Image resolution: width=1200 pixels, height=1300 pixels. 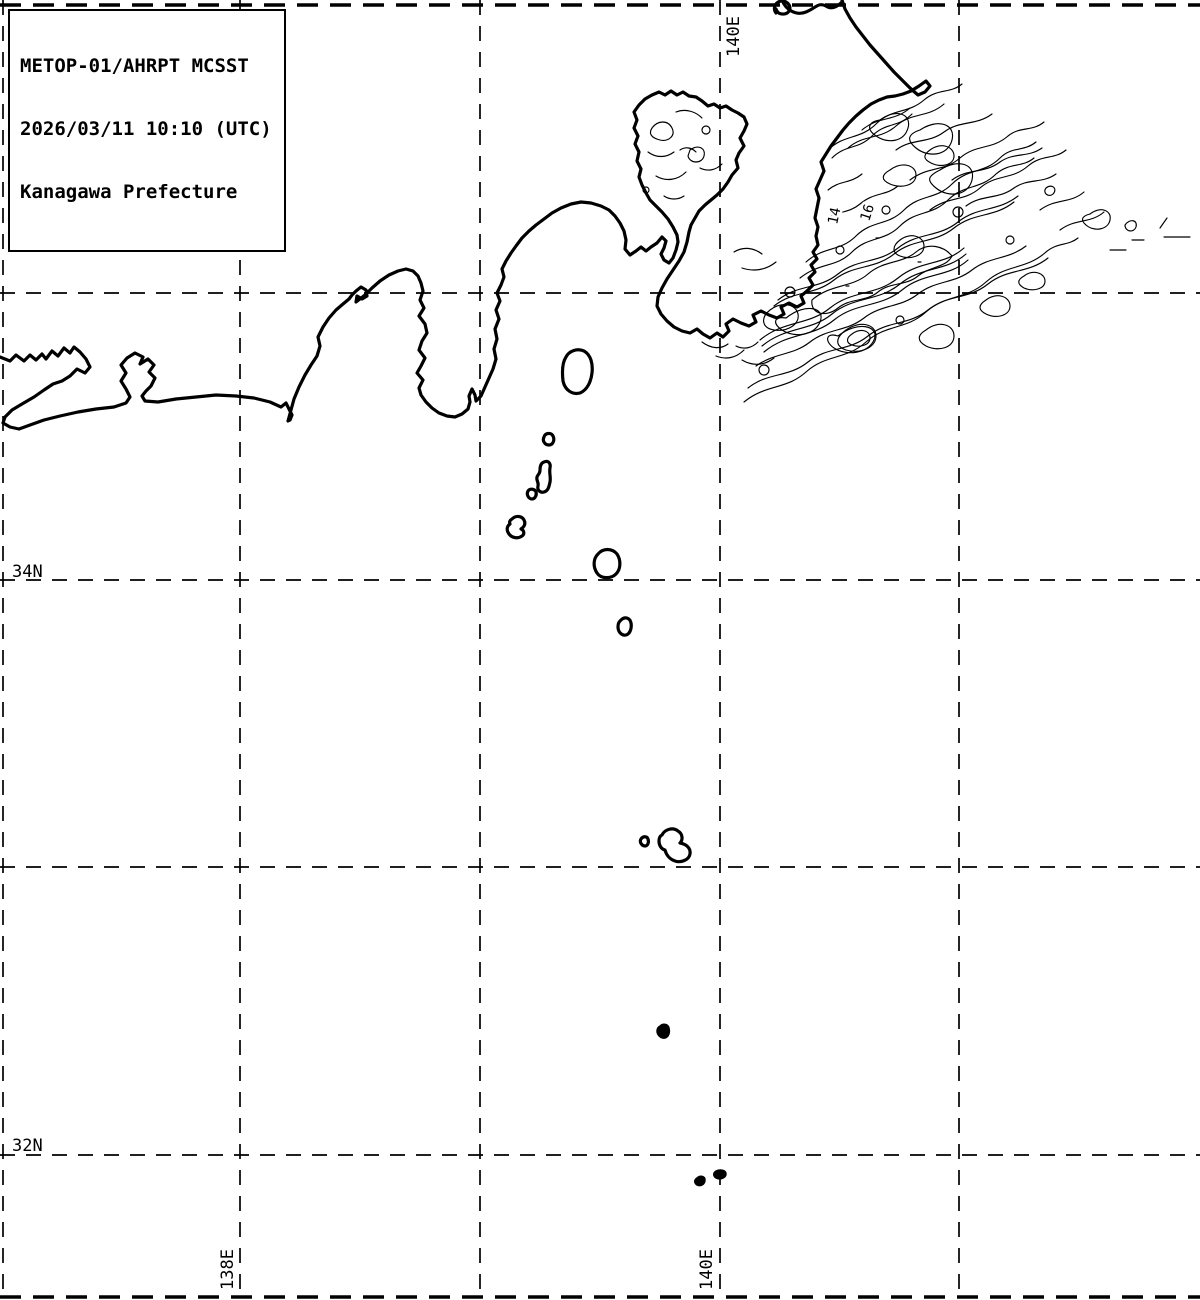 I want to click on svg-text: 138E, so click(x=228, y=1269).